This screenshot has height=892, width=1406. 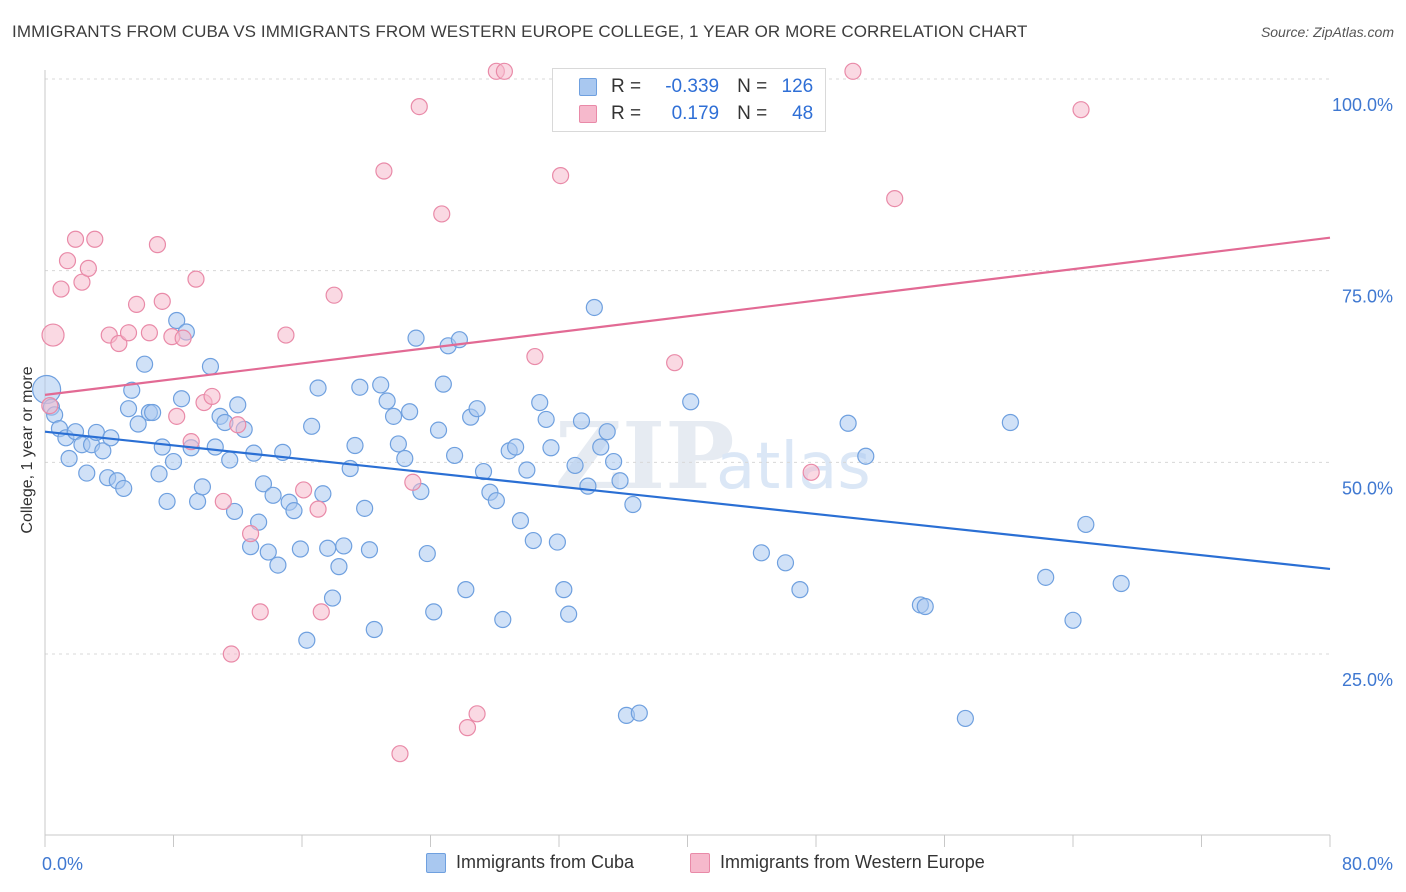 I want to click on x-tick-label: 80.0%, so click(x=1367, y=864).